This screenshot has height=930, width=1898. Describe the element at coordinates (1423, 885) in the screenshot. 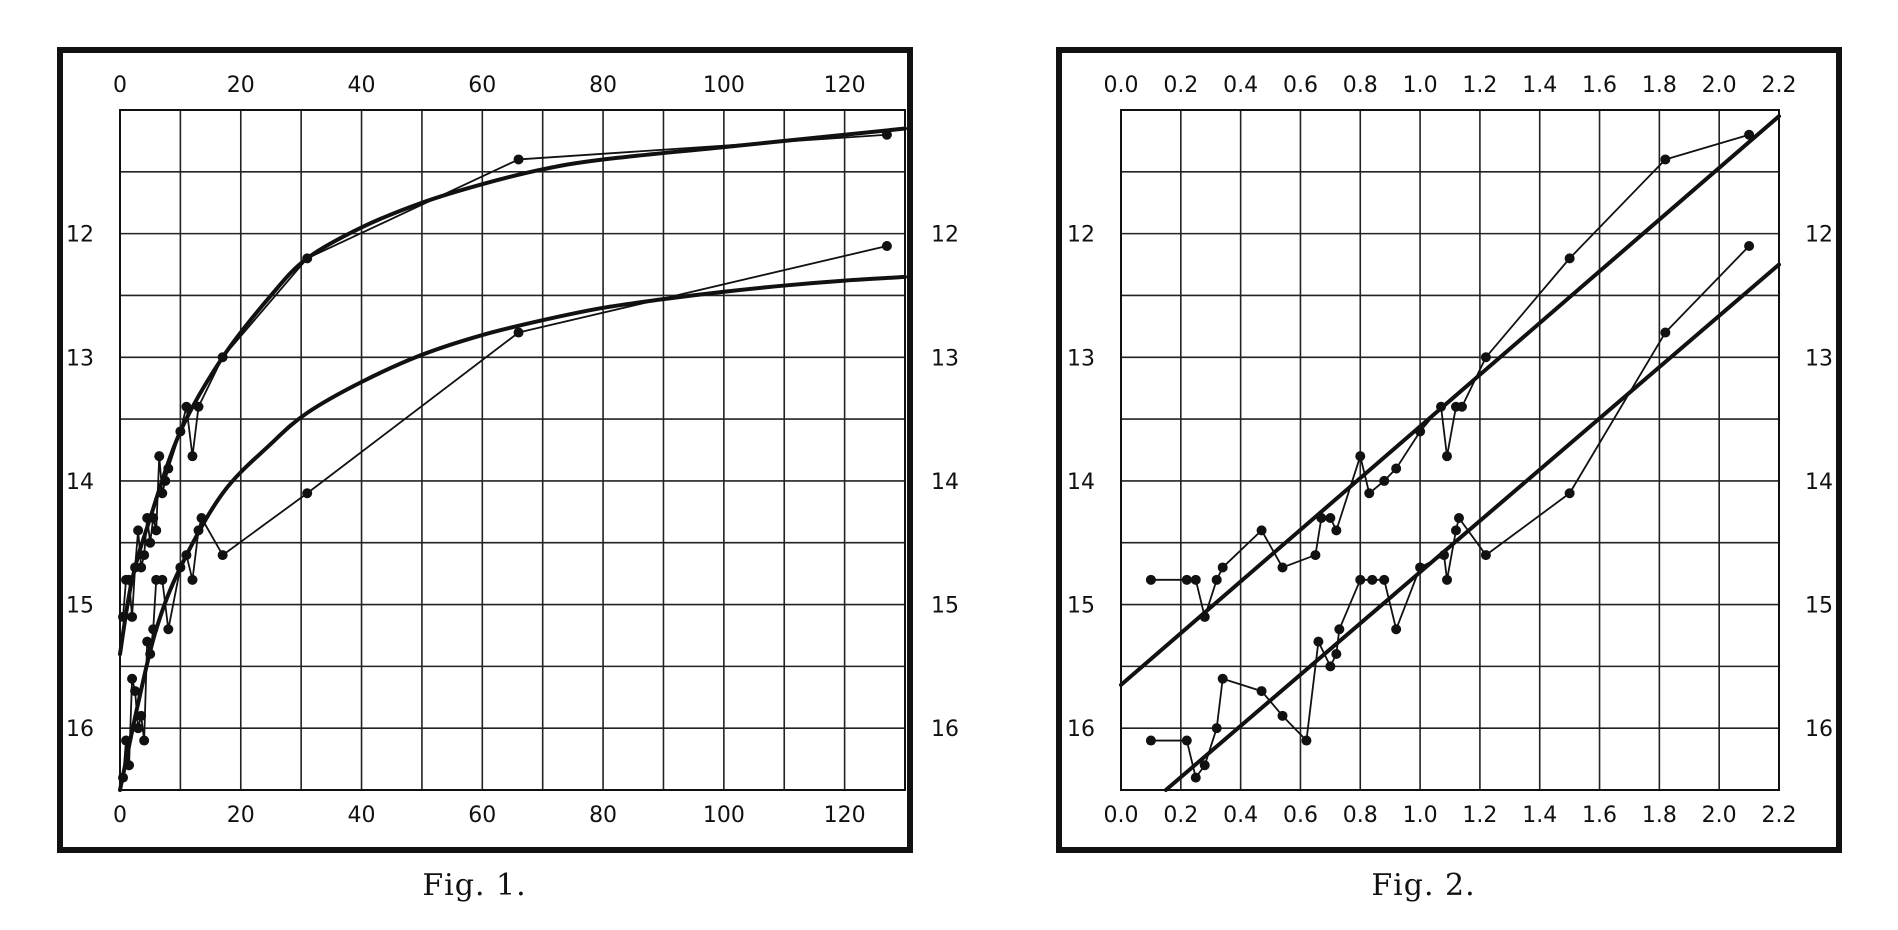

I see `figure-2-caption: Fig. 2.` at that location.